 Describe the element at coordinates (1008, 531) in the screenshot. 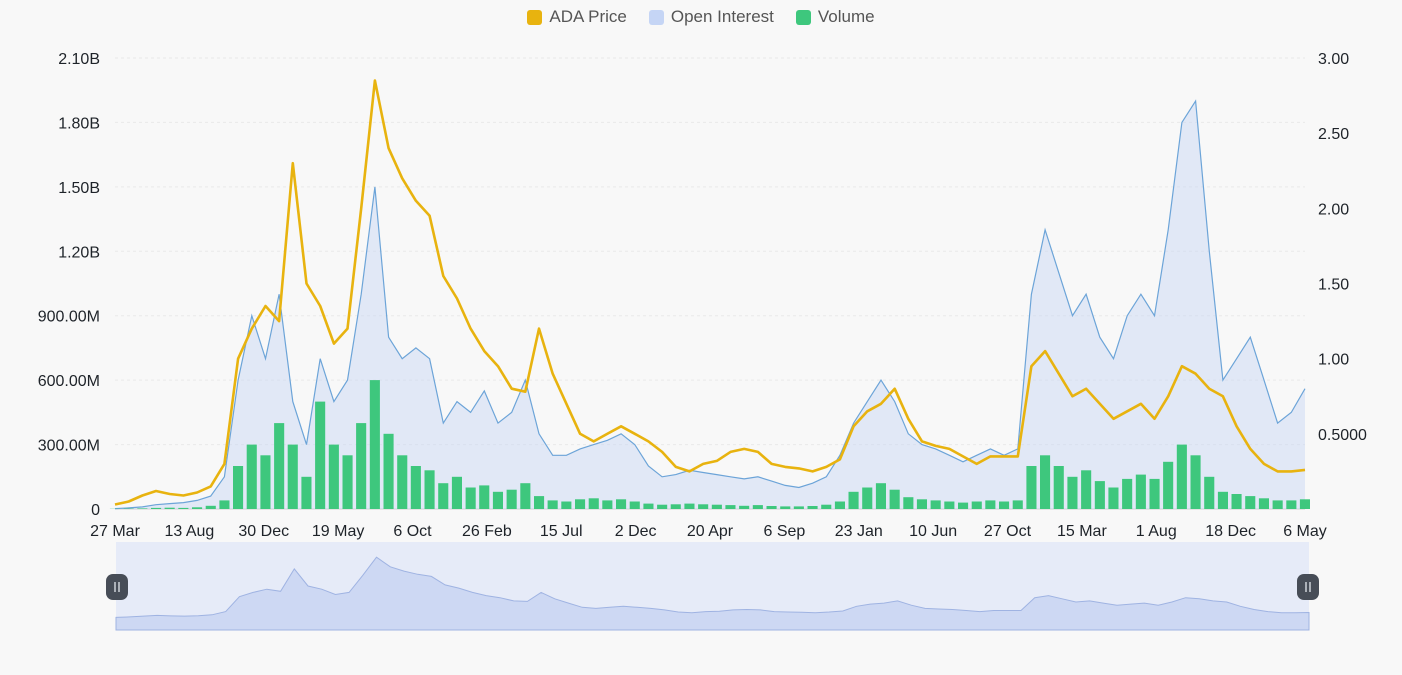

I see `x-tick-label: 27 Oct` at that location.